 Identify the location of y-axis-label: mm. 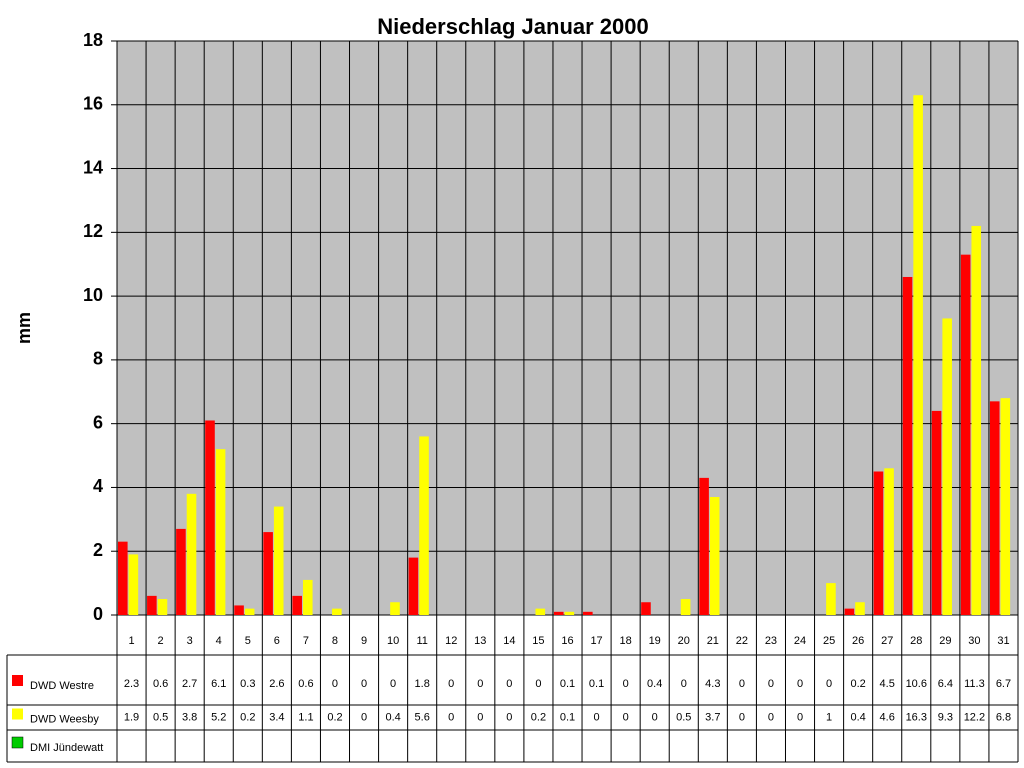
(24, 328).